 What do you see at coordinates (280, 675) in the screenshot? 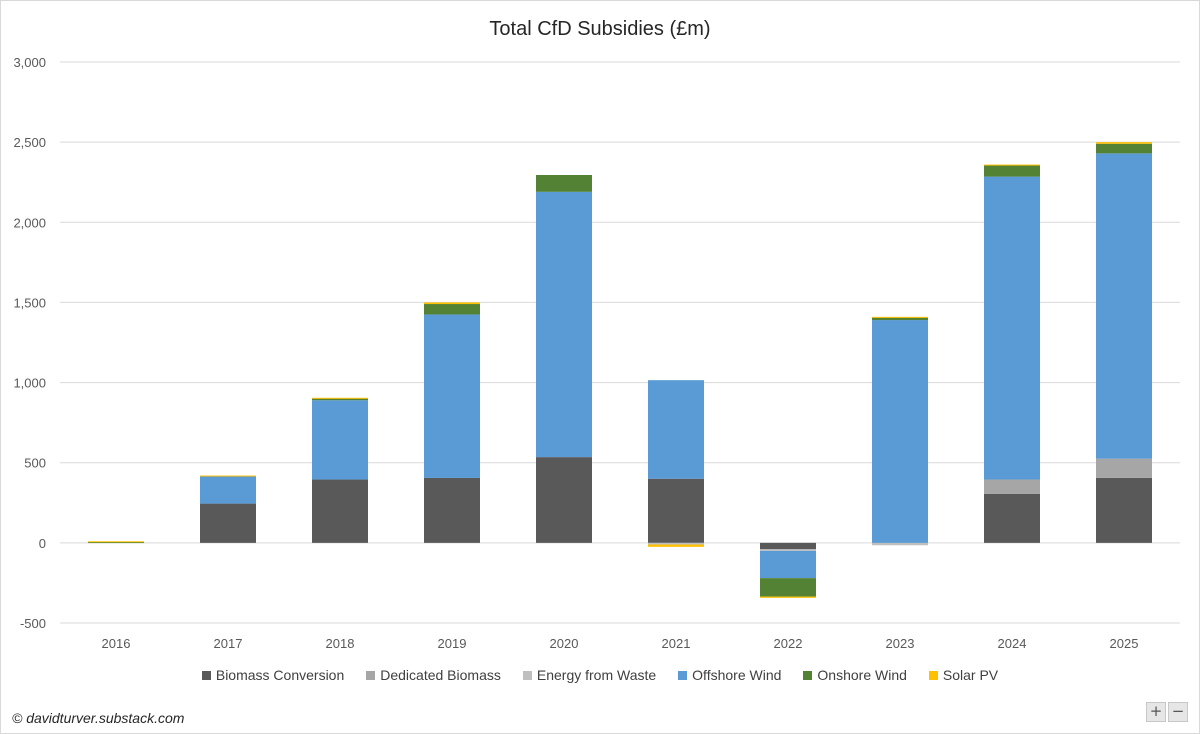
I see `legend-label: Biomass Conversion` at bounding box center [280, 675].